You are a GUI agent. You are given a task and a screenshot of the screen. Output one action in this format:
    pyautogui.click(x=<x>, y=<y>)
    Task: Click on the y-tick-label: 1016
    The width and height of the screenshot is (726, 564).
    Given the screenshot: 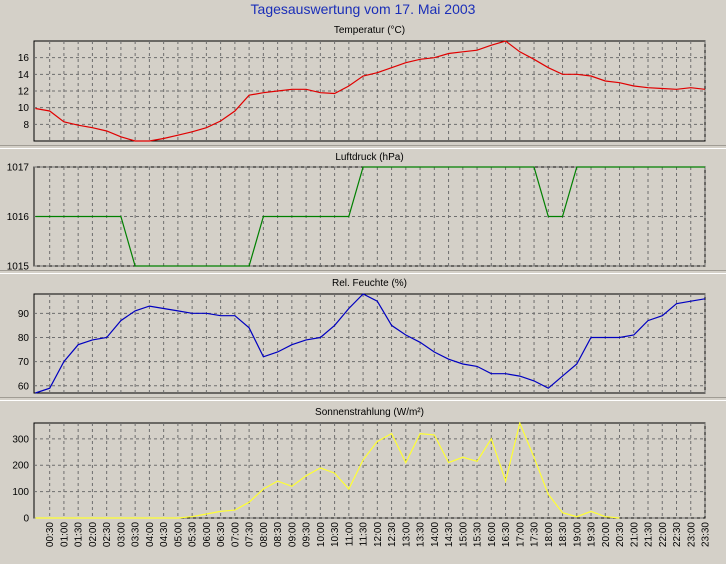 What is the action you would take?
    pyautogui.click(x=18, y=217)
    